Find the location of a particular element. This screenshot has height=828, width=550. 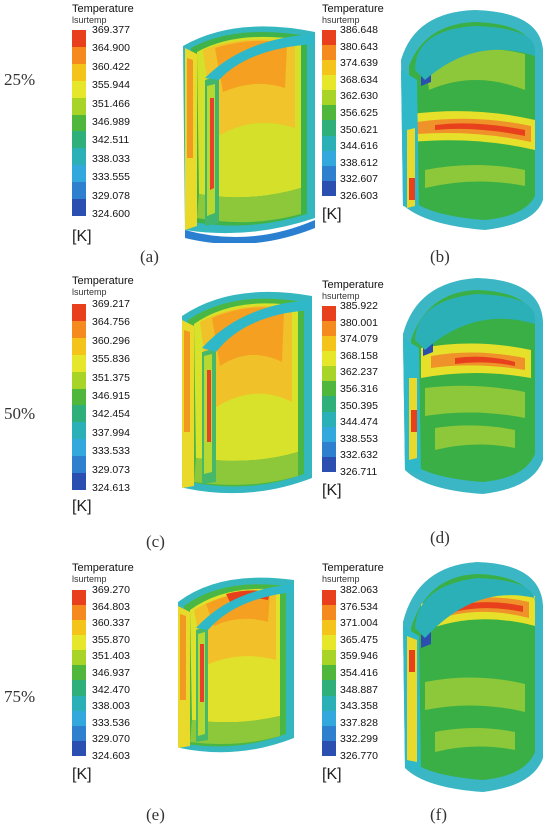

row-label-75: 75% is located at coordinates (20, 696).